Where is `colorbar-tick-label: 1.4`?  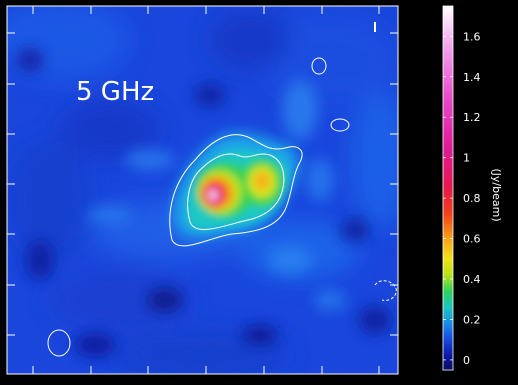
colorbar-tick-label: 1.4 is located at coordinates (472, 77).